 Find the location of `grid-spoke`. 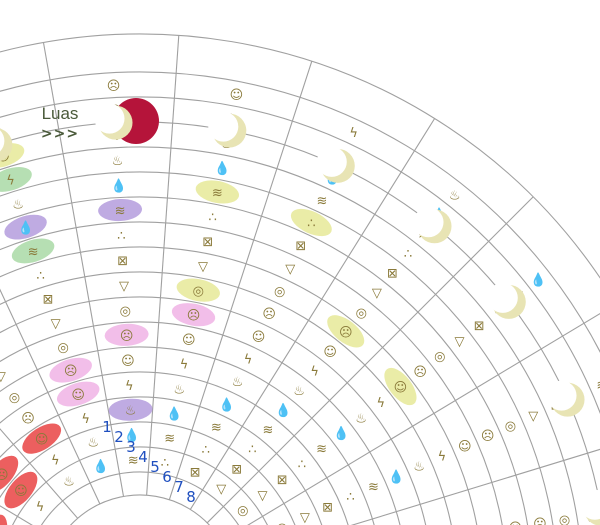

grid-spoke is located at coordinates (83, 269).